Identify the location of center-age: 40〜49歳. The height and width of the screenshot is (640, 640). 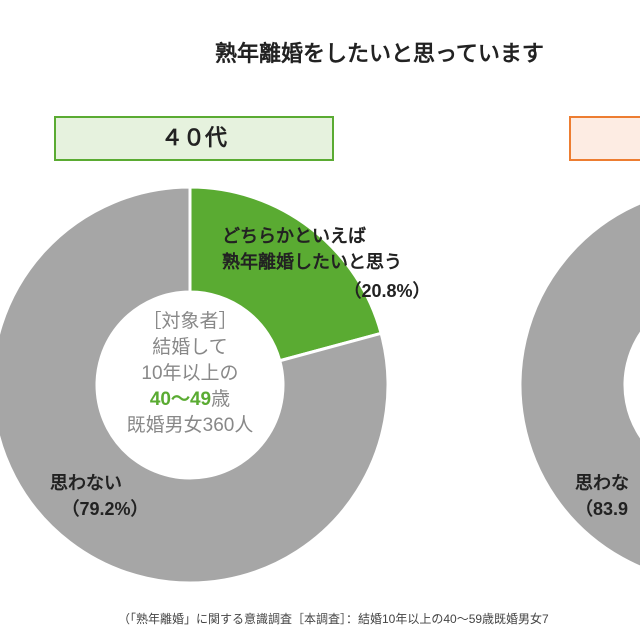
(190, 399).